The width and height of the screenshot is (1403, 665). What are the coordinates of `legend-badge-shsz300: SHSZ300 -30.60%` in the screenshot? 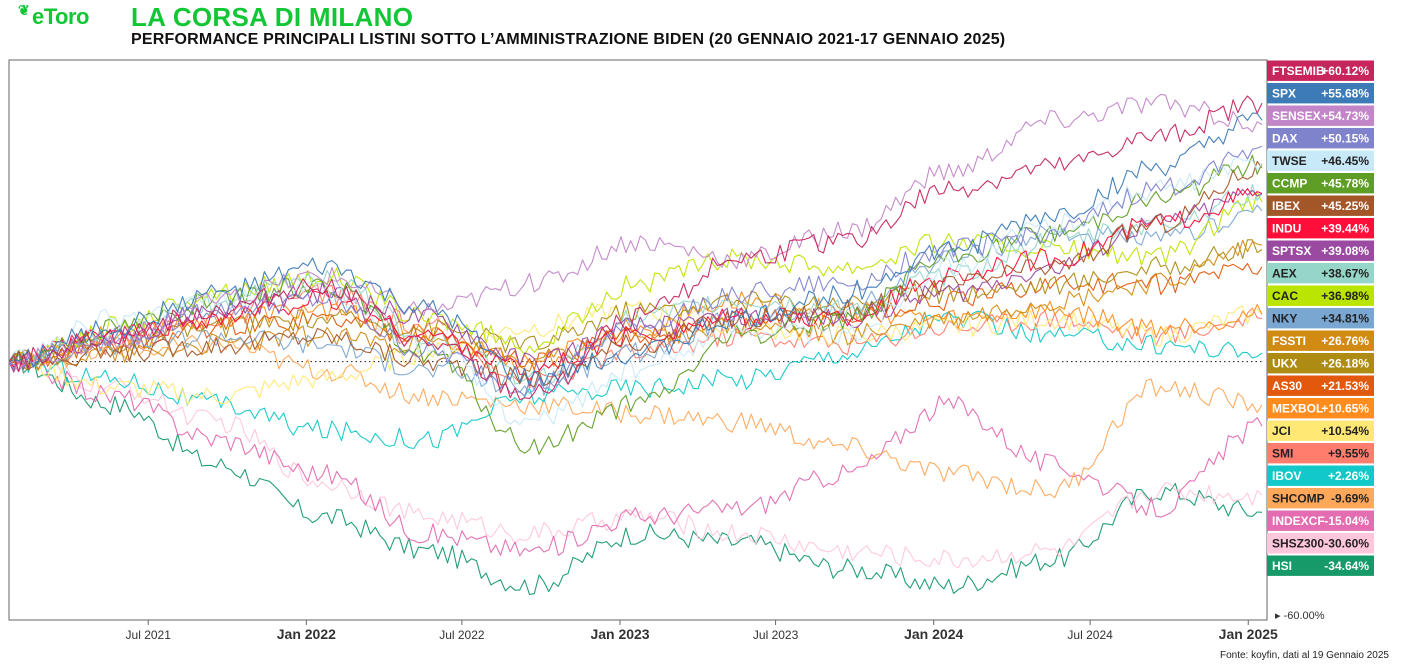 It's located at (1320, 543).